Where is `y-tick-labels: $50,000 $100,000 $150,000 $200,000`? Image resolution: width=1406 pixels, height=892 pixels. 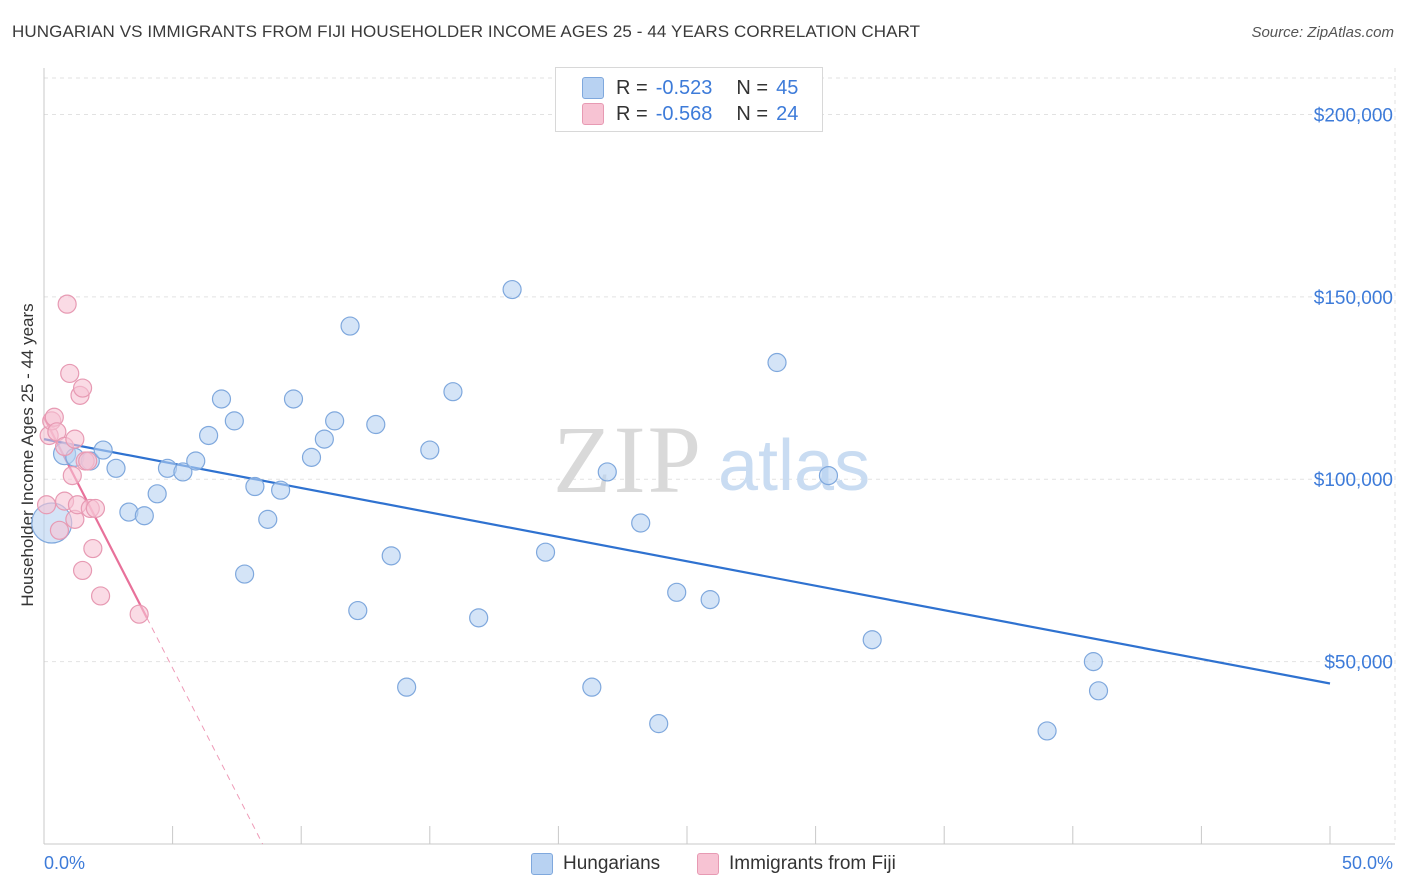
y-tick-labels: $50,000 $100,000 $150,000 $200,000 is located at coordinates (1353, 389).